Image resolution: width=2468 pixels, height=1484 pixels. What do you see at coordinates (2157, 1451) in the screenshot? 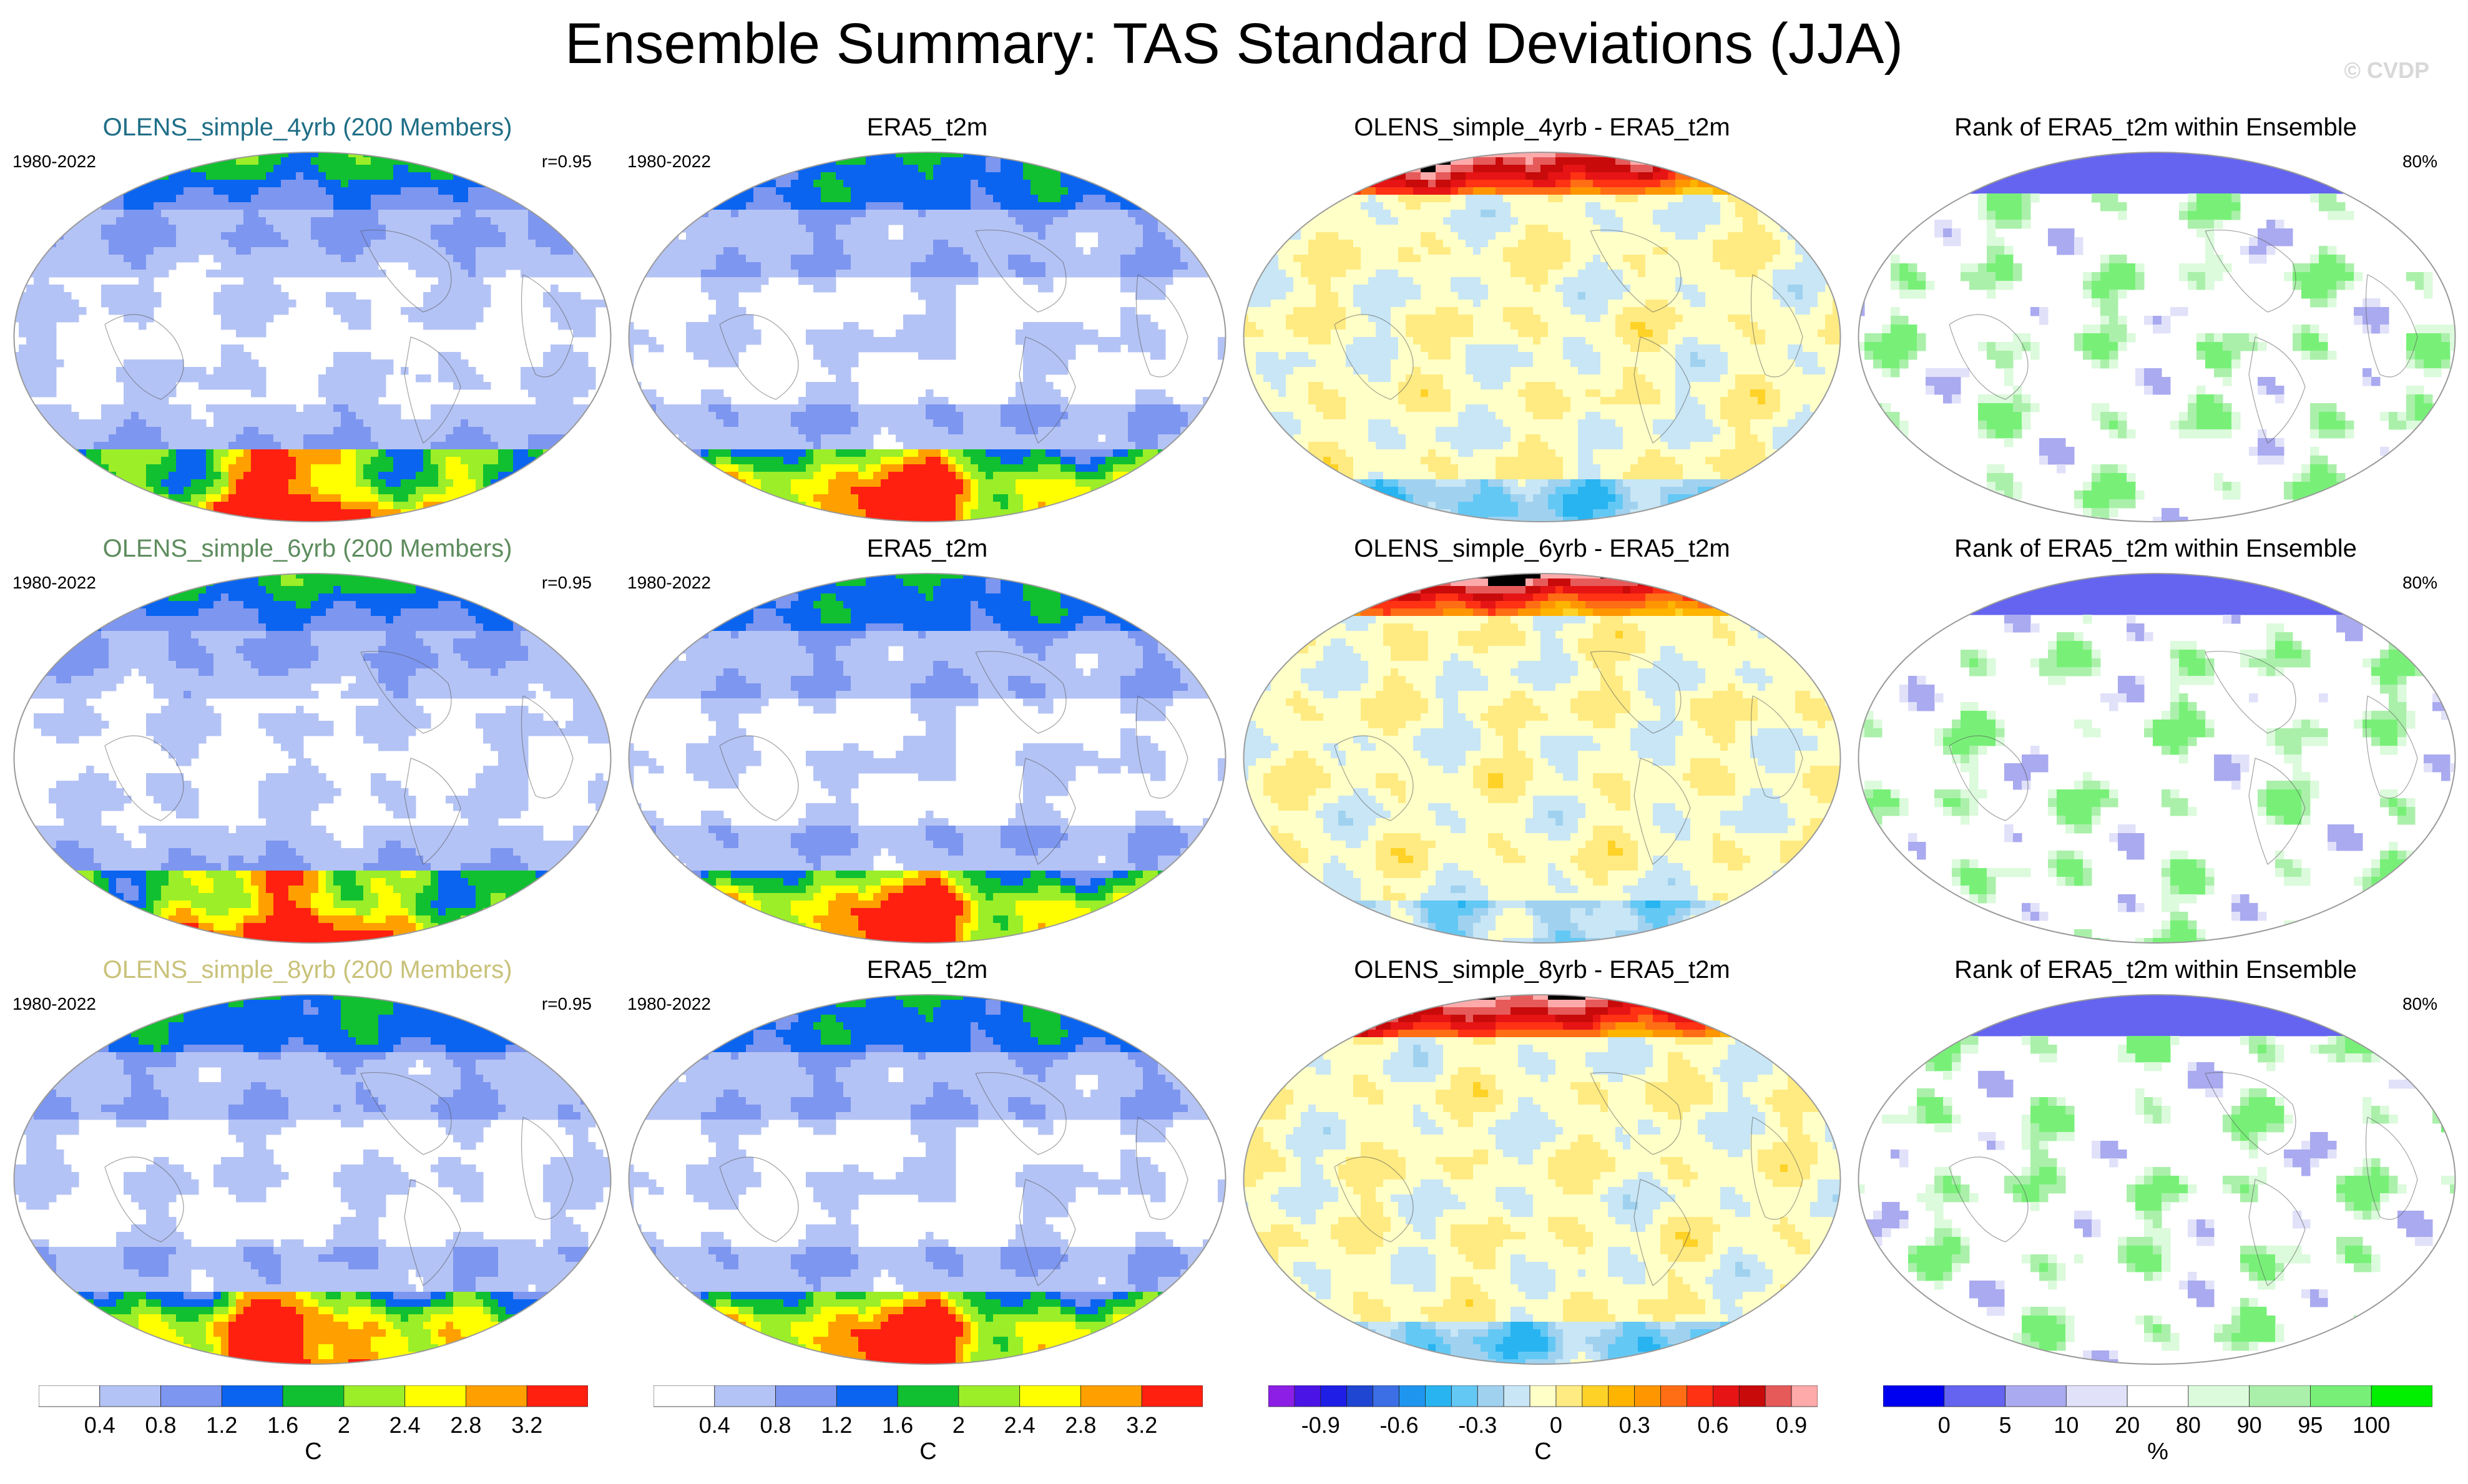
I see `colorbar-units: %` at bounding box center [2157, 1451].